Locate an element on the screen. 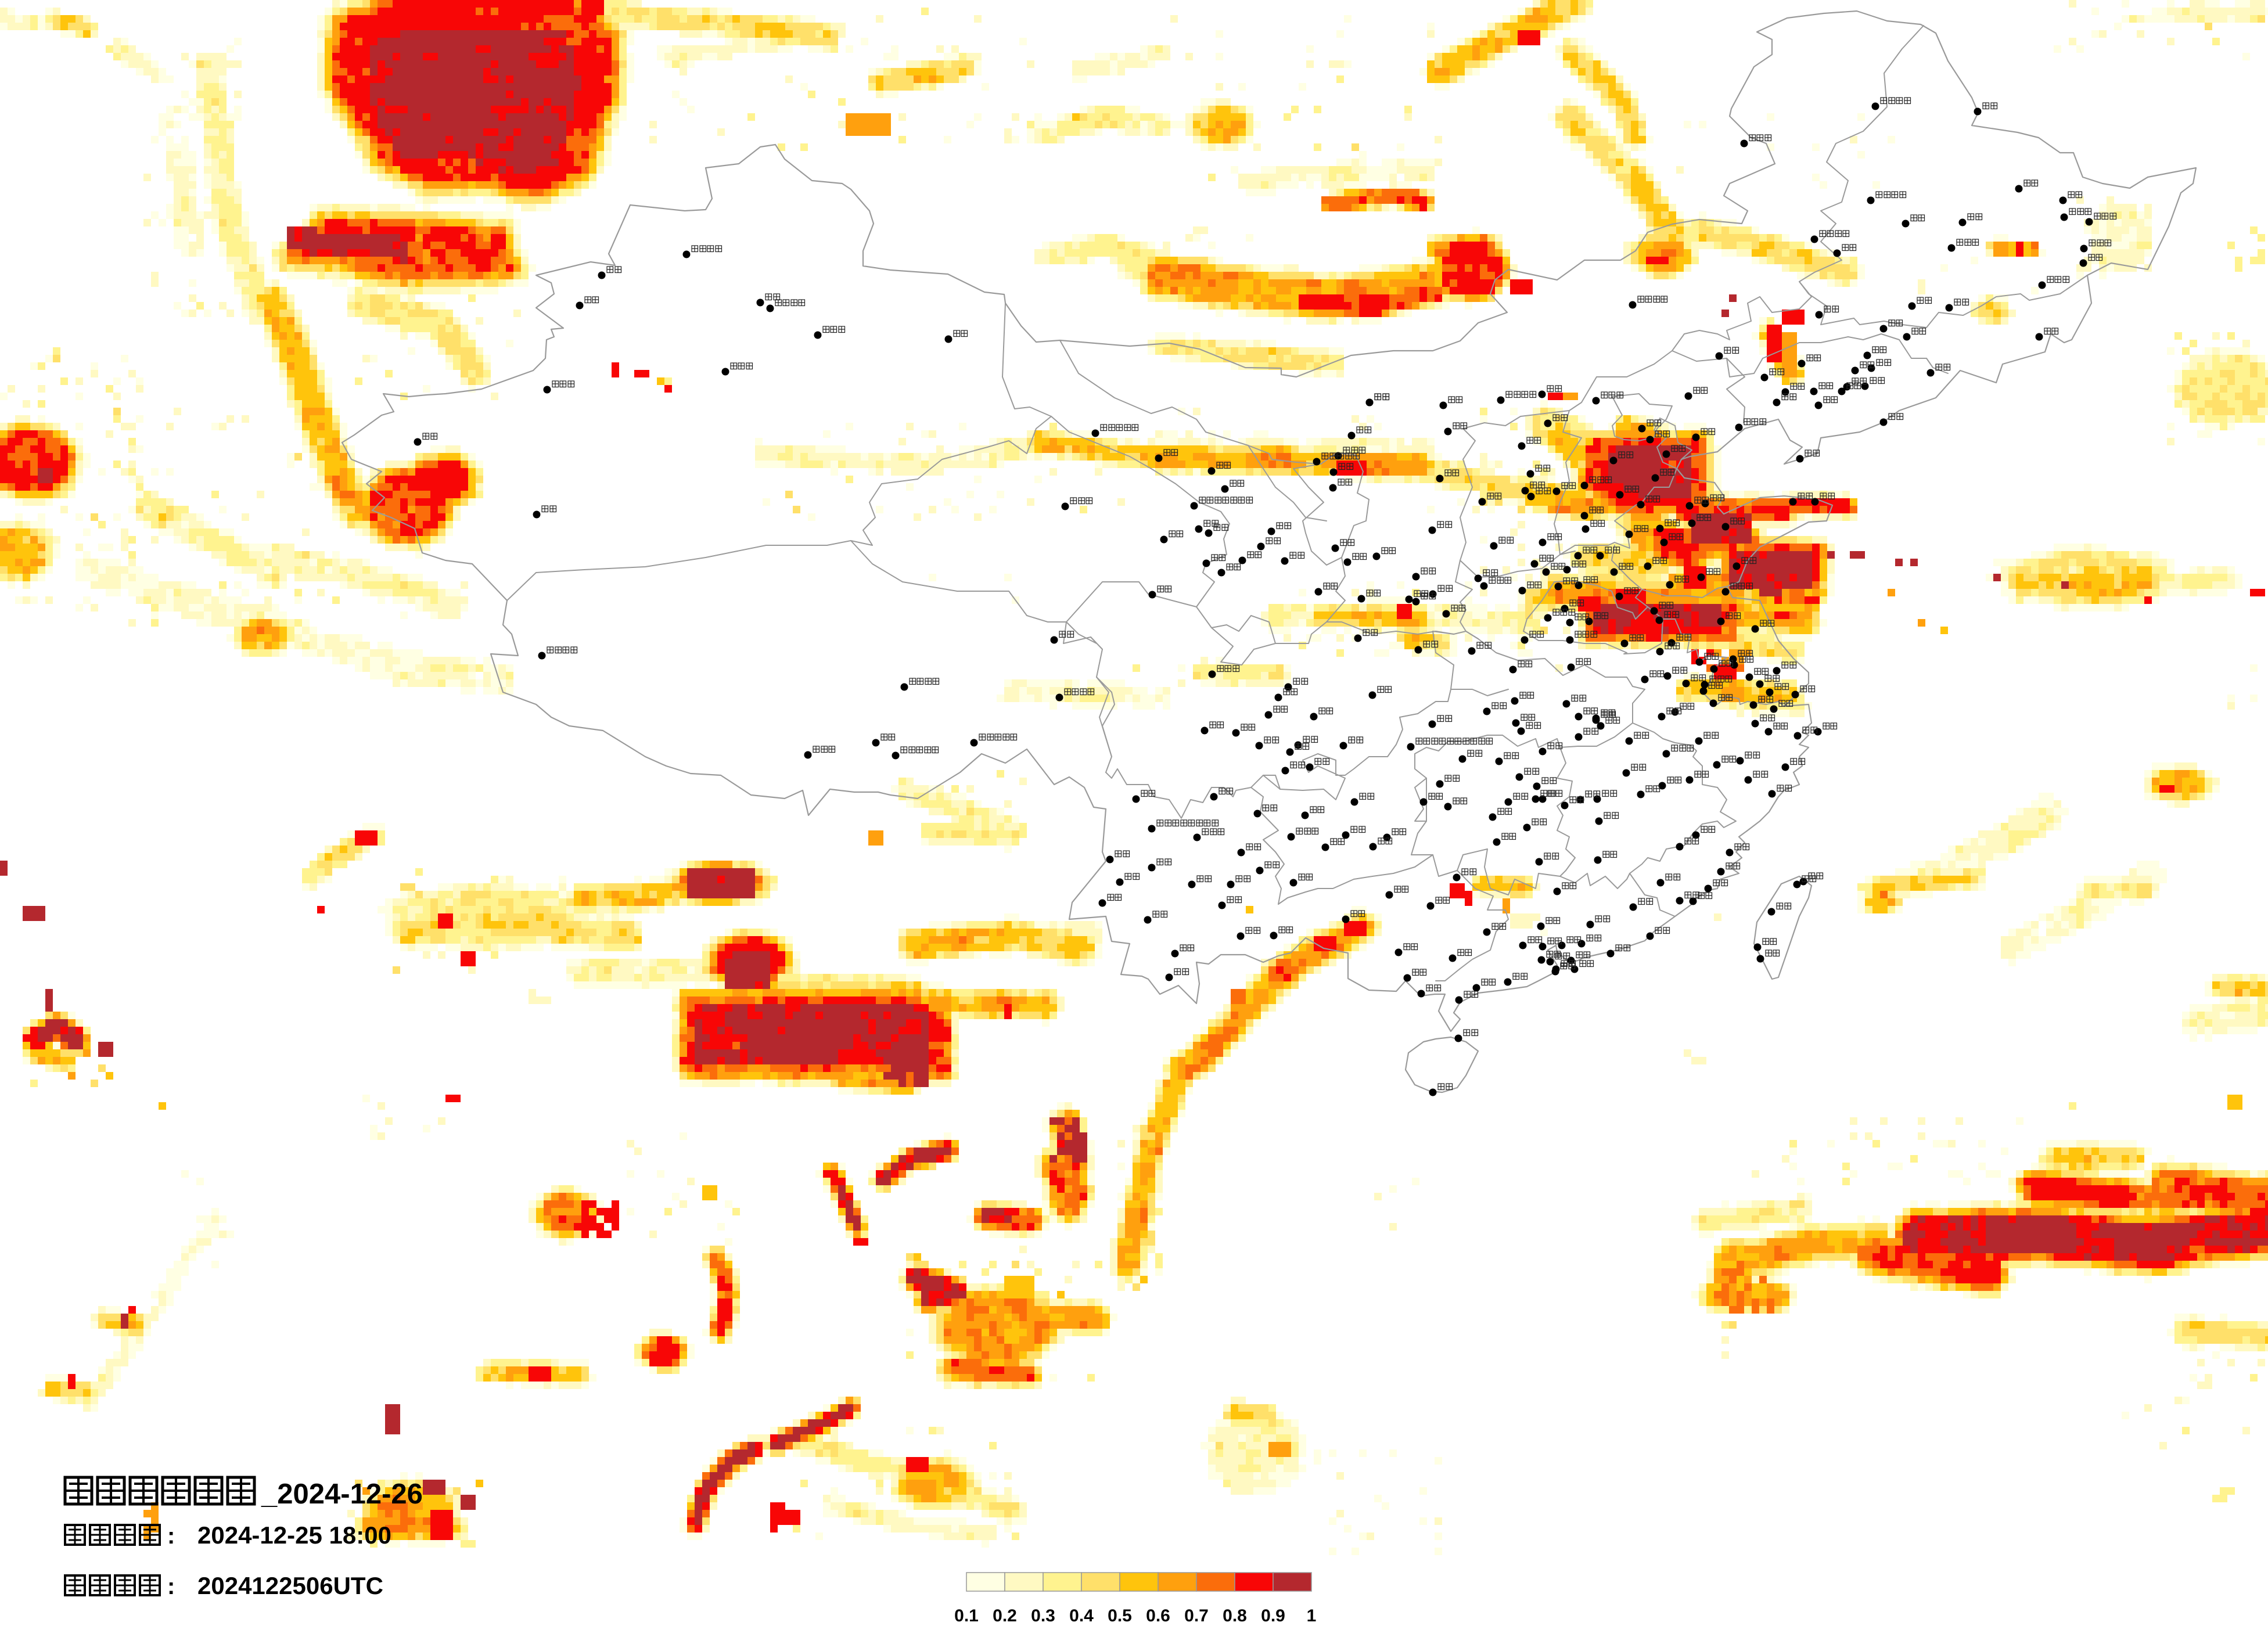 Image resolution: width=2268 pixels, height=1626 pixels. svg-text: 0.2 is located at coordinates (1005, 1615).